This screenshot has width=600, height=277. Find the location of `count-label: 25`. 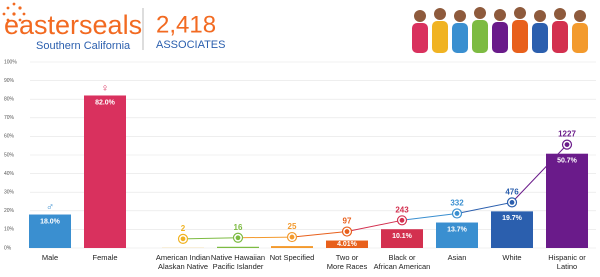

count-label: 25 is located at coordinates (292, 226).